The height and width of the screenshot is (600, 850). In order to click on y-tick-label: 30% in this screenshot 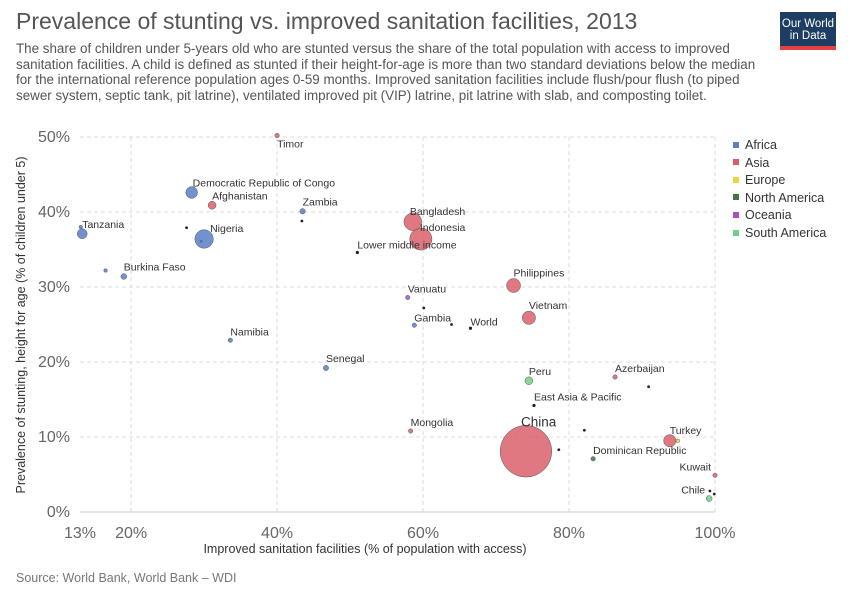, I will do `click(54, 287)`.